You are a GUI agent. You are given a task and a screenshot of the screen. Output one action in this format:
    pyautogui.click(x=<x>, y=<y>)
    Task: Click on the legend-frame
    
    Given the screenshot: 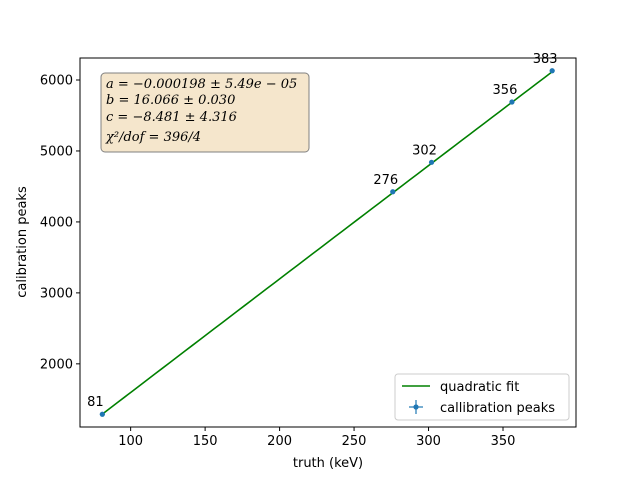 What is the action you would take?
    pyautogui.click(x=482, y=397)
    